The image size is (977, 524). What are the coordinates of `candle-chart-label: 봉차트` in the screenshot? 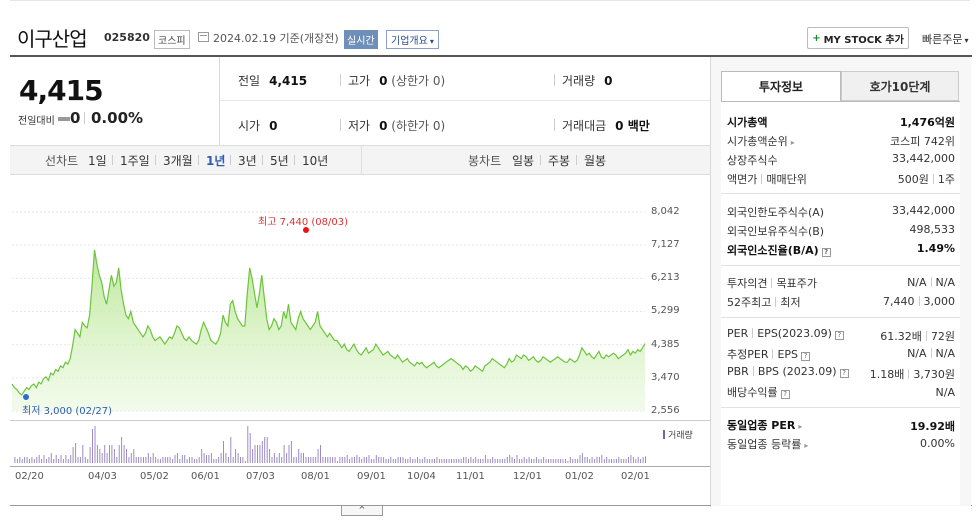 It's located at (485, 161).